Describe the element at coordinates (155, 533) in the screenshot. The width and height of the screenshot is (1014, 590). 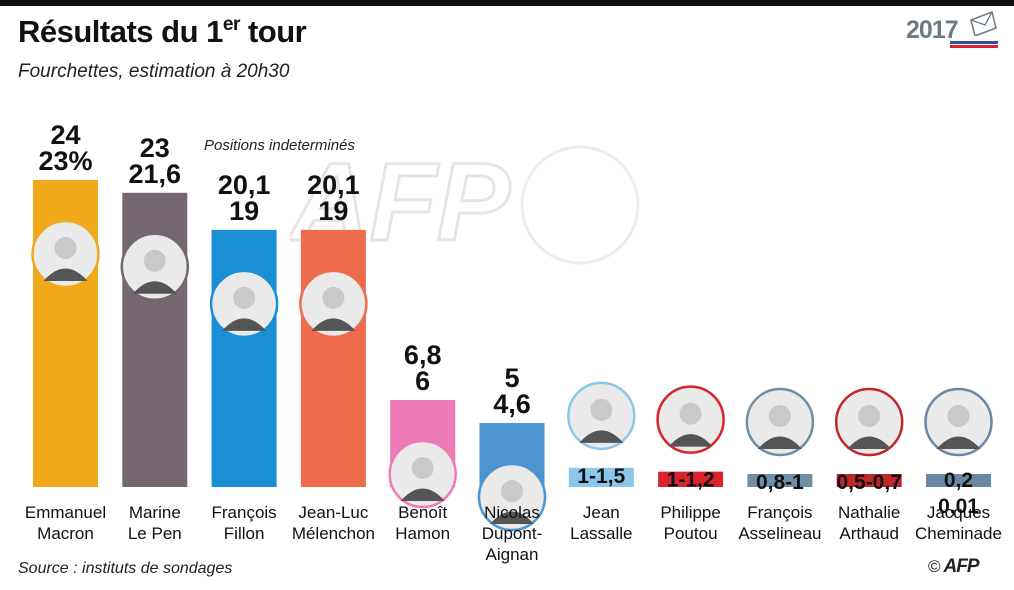
I see `candidate-last-name-1: Le Pen` at that location.